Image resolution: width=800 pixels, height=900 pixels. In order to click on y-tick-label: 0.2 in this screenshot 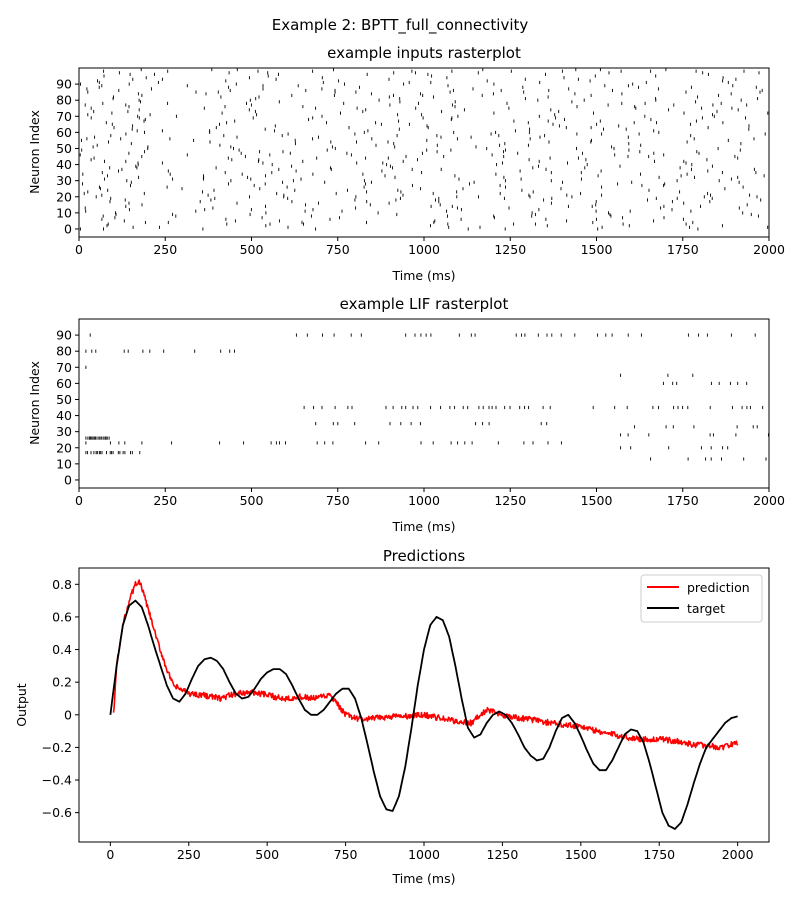, I will do `click(62, 682)`.